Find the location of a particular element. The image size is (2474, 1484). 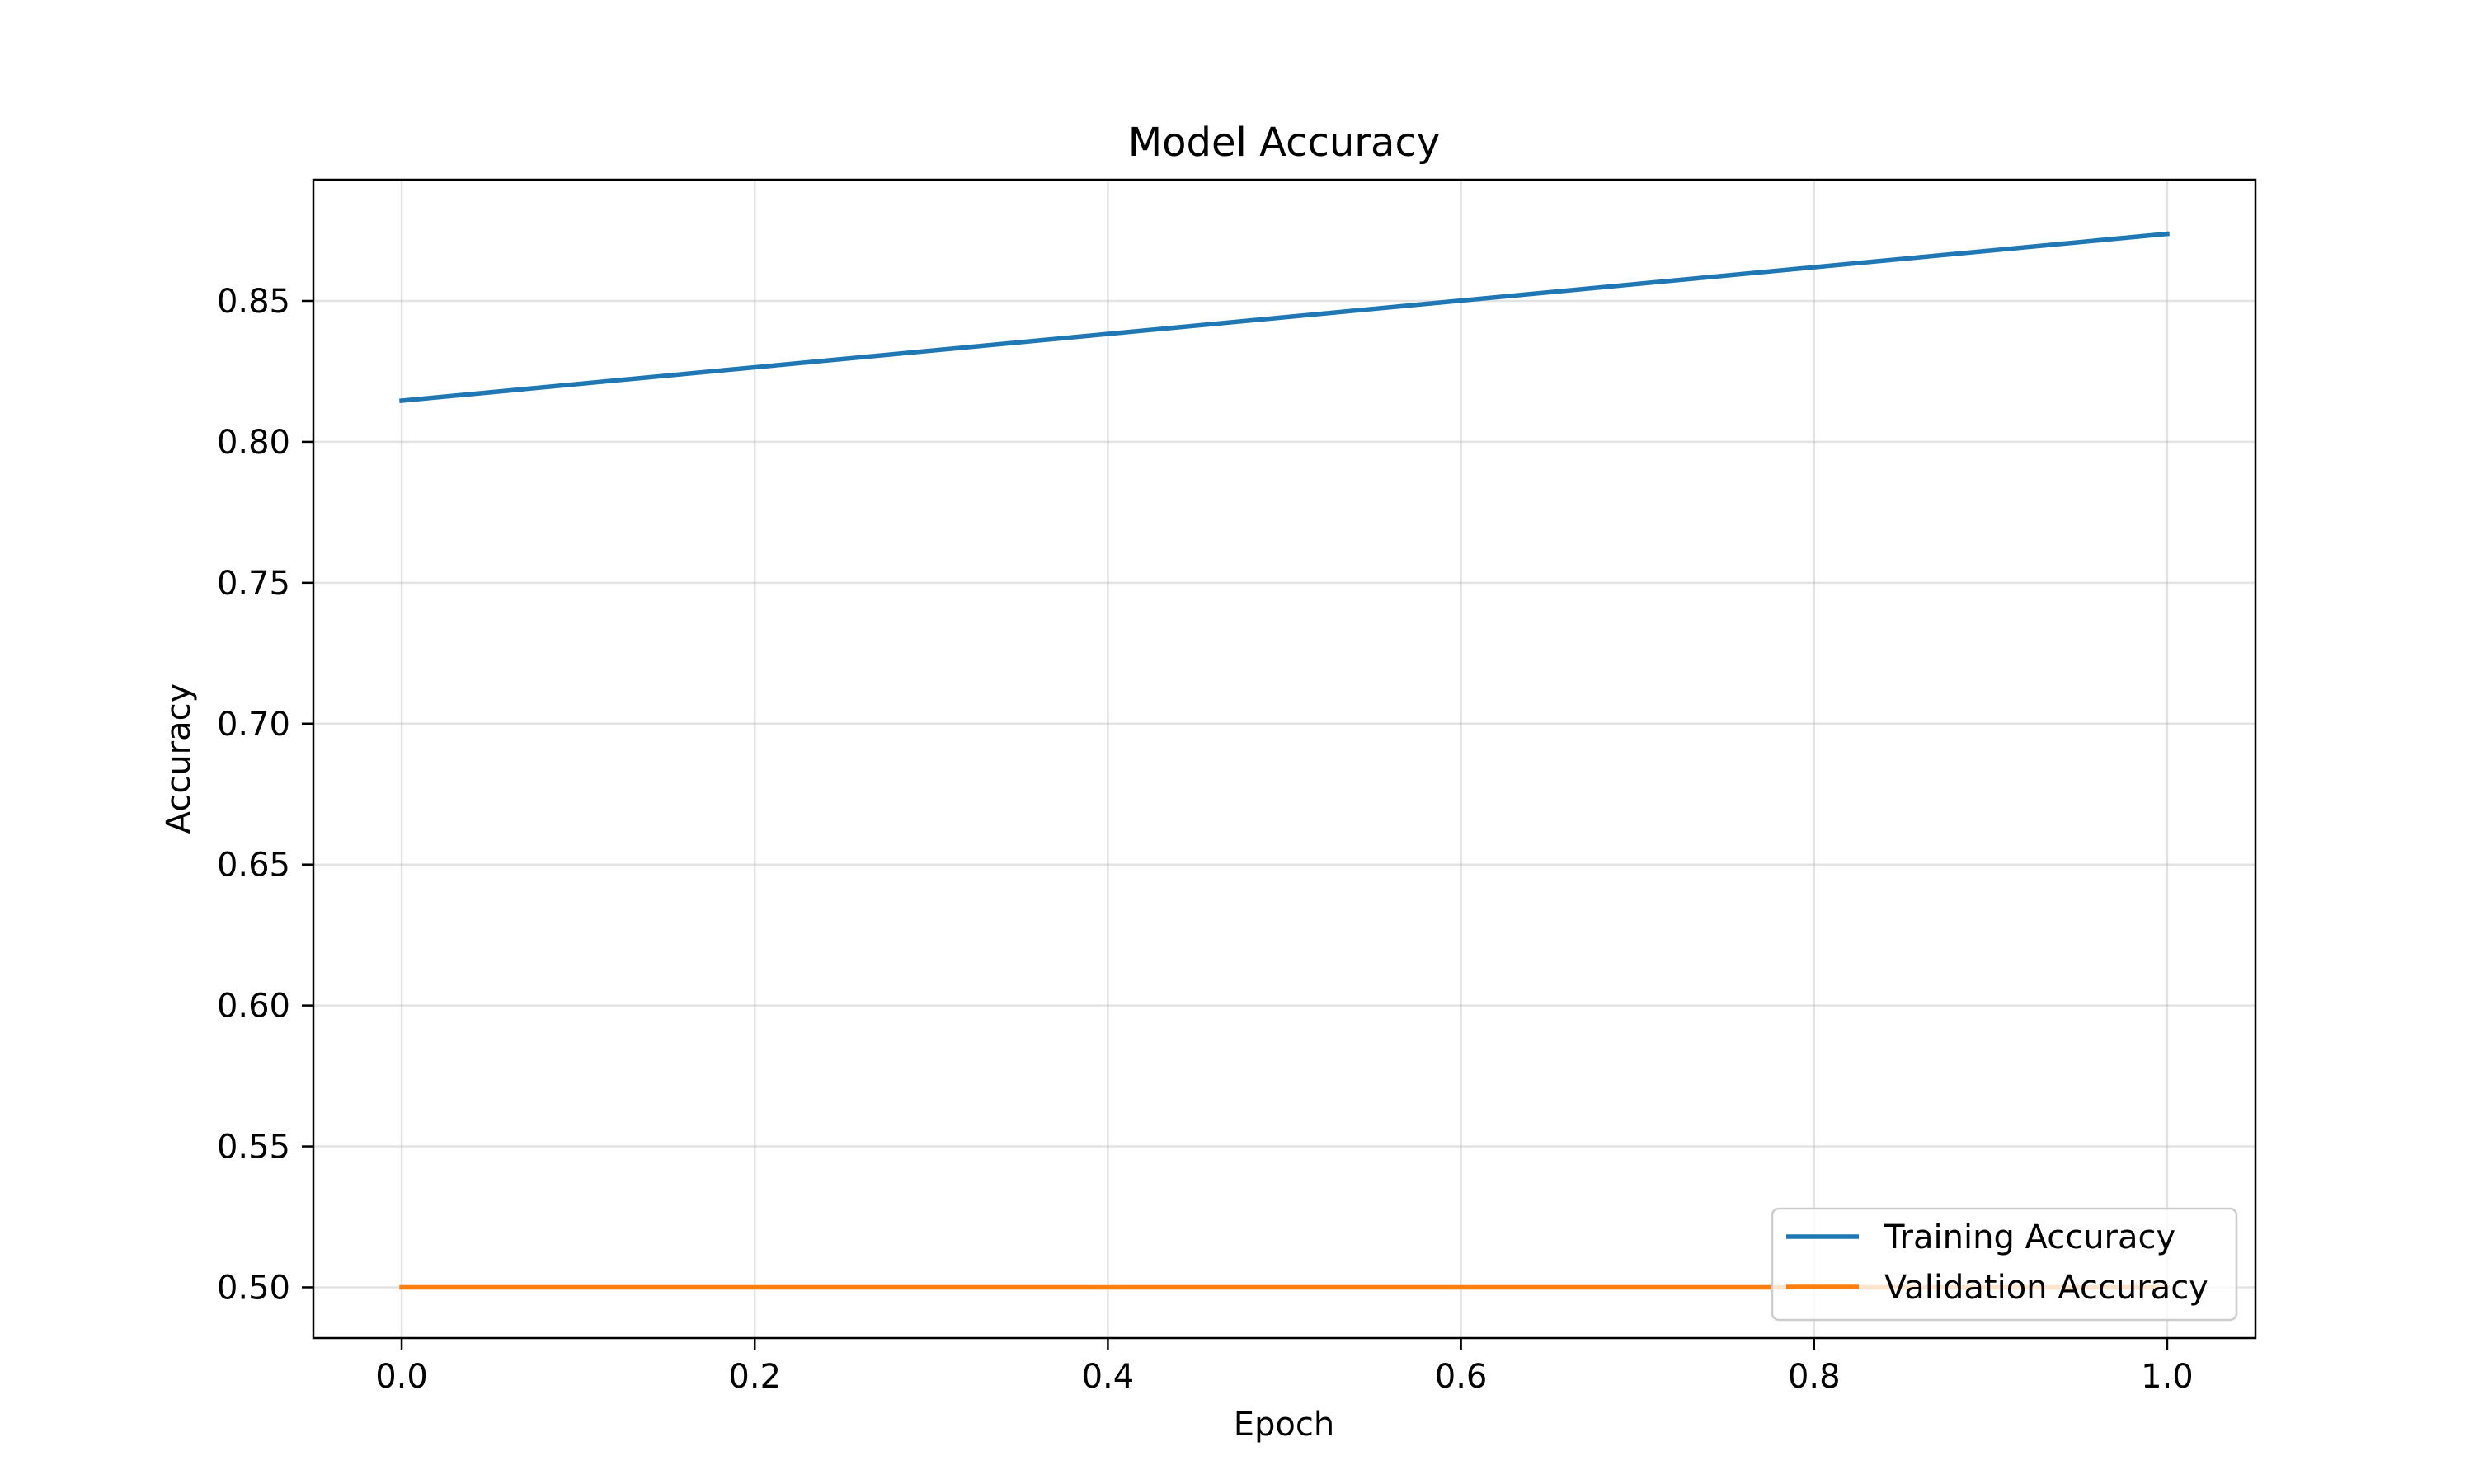

y-axis-label: Accuracy is located at coordinates (179, 758).